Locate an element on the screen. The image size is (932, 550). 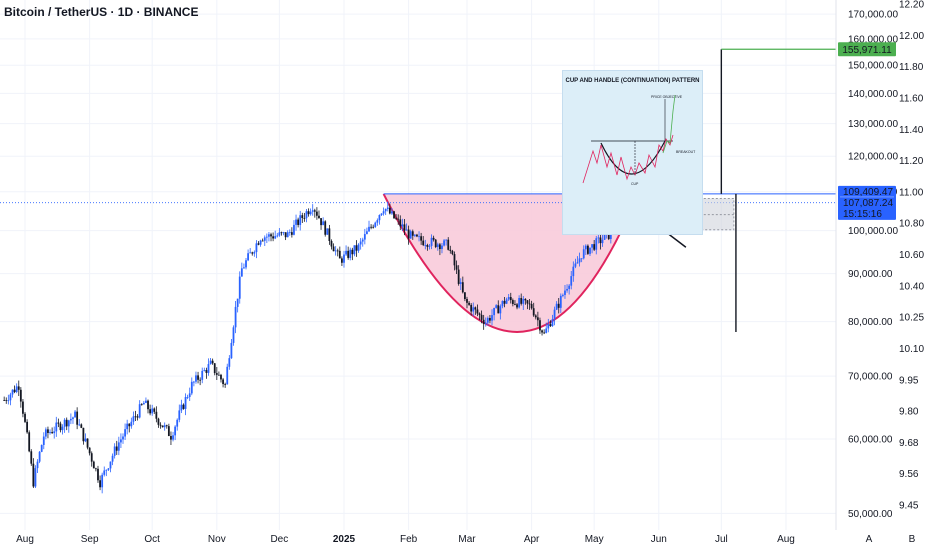
time-tick-label: Sep is located at coordinates (90, 539).